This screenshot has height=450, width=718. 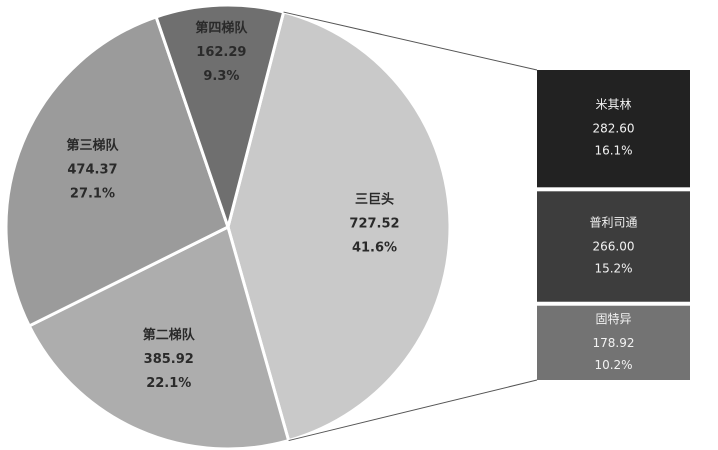 What do you see at coordinates (613, 105) in the screenshot?
I see `bar-data-label: 米其林` at bounding box center [613, 105].